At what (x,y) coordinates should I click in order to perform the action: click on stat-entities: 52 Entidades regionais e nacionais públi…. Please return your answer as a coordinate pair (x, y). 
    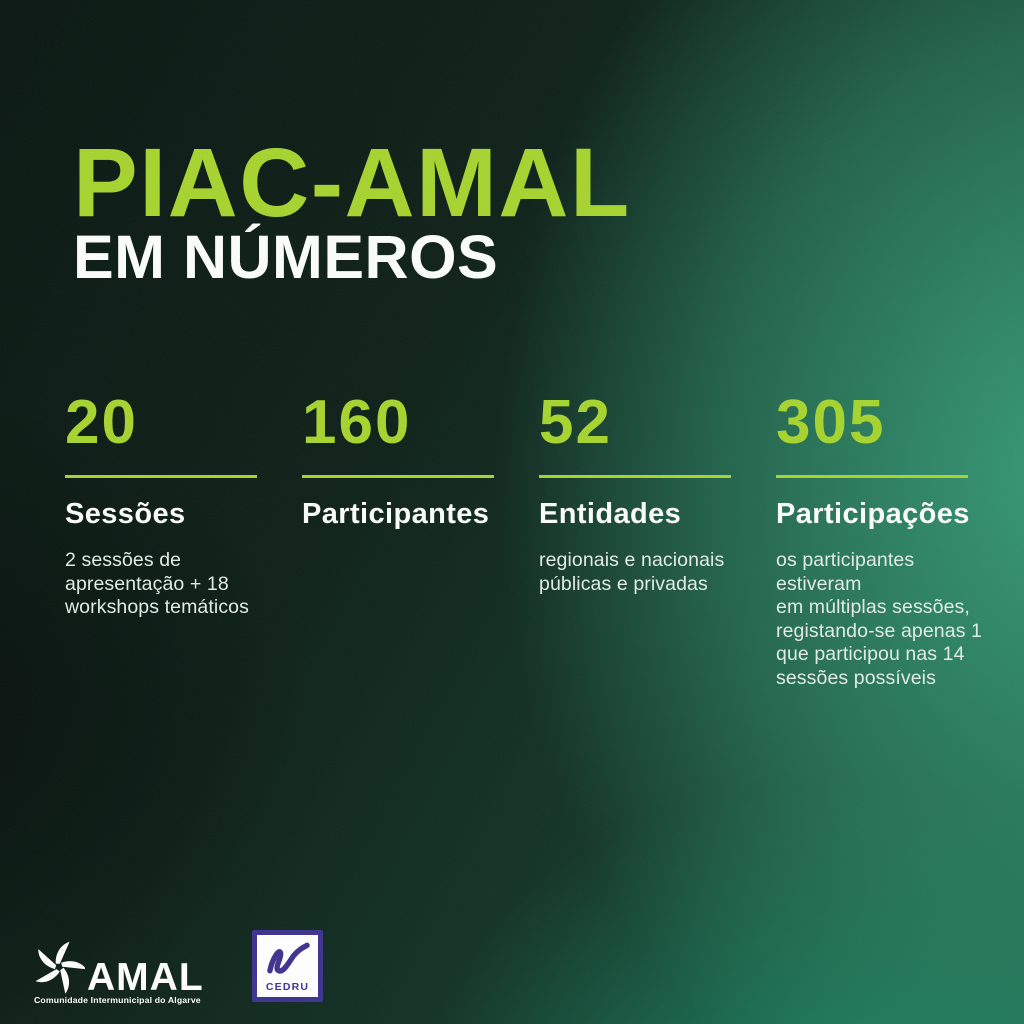
    Looking at the image, I should click on (653, 494).